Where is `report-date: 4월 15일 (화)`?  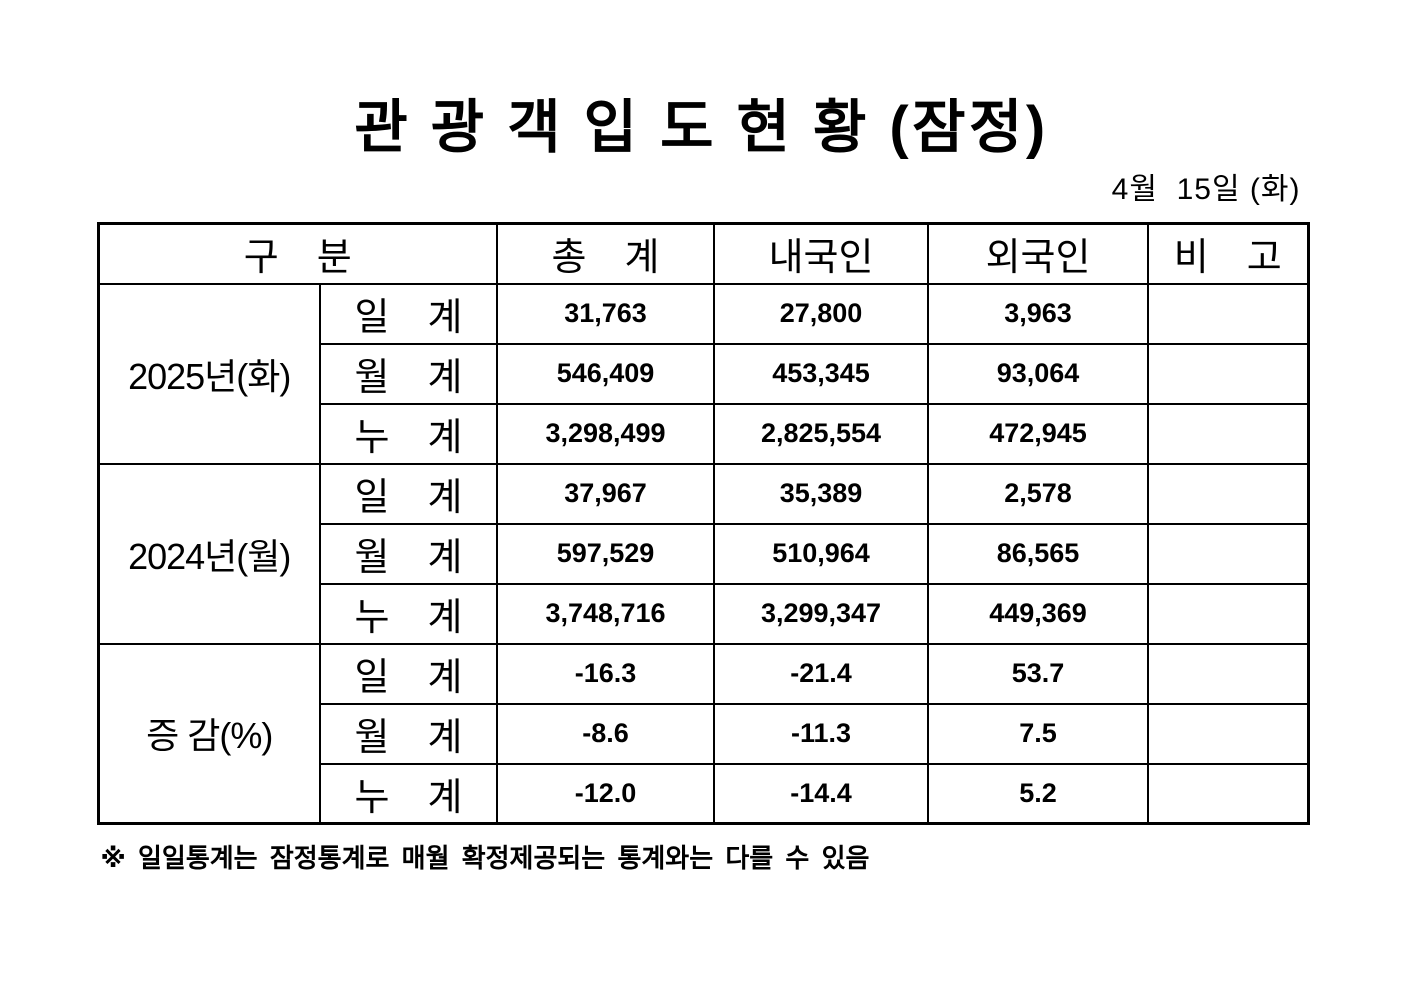
report-date: 4월 15일 (화) is located at coordinates (1206, 189).